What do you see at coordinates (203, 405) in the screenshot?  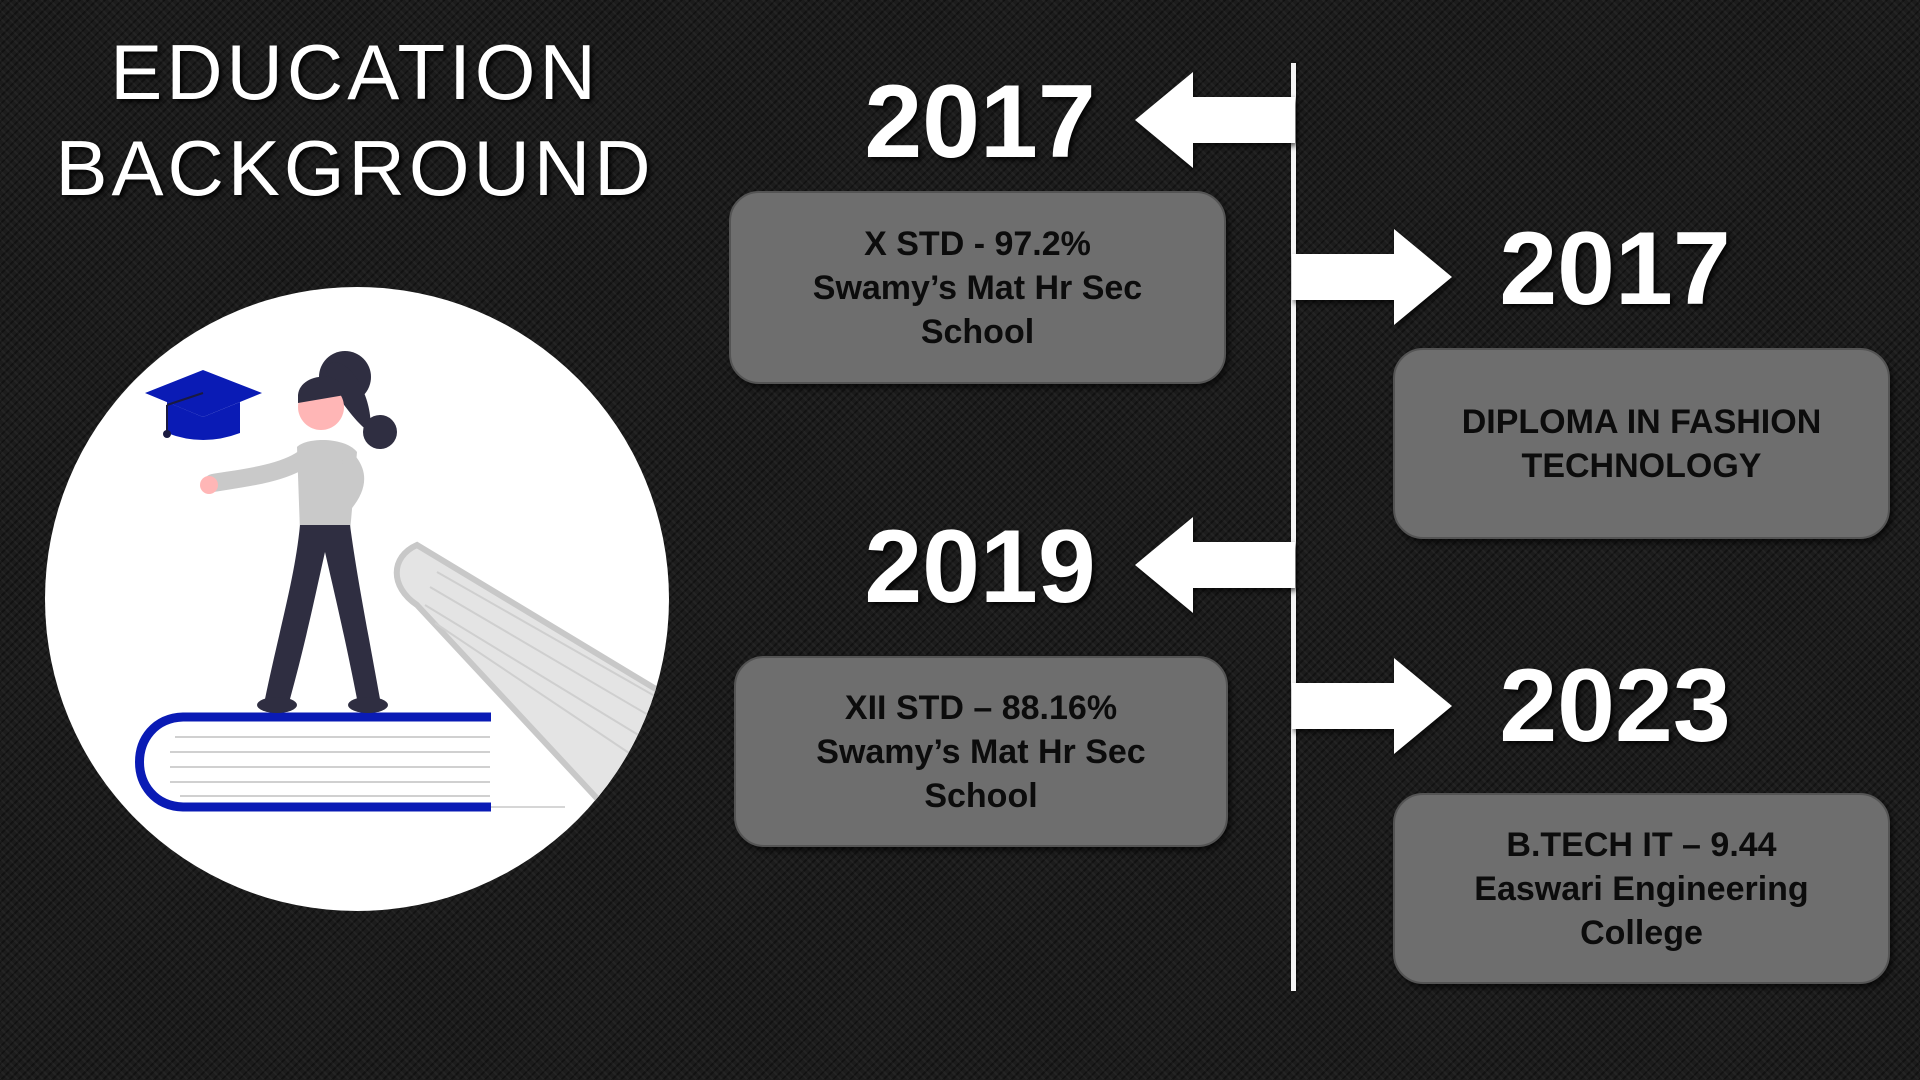 I see `graduation-cap-icon` at bounding box center [203, 405].